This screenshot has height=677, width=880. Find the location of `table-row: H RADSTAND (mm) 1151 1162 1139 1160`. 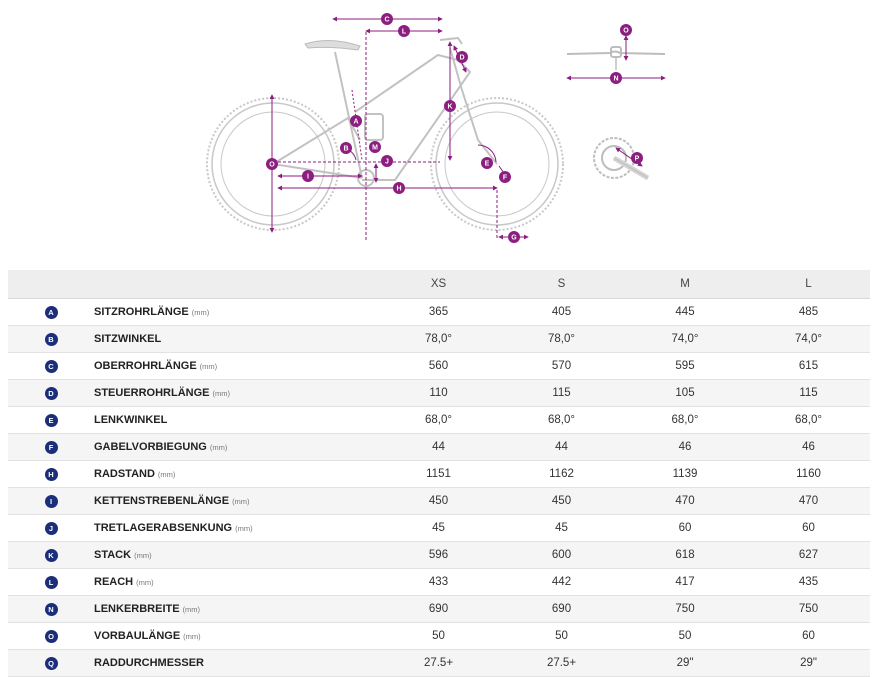

table-row: H RADSTAND (mm) 1151 1162 1139 1160 is located at coordinates (439, 474).